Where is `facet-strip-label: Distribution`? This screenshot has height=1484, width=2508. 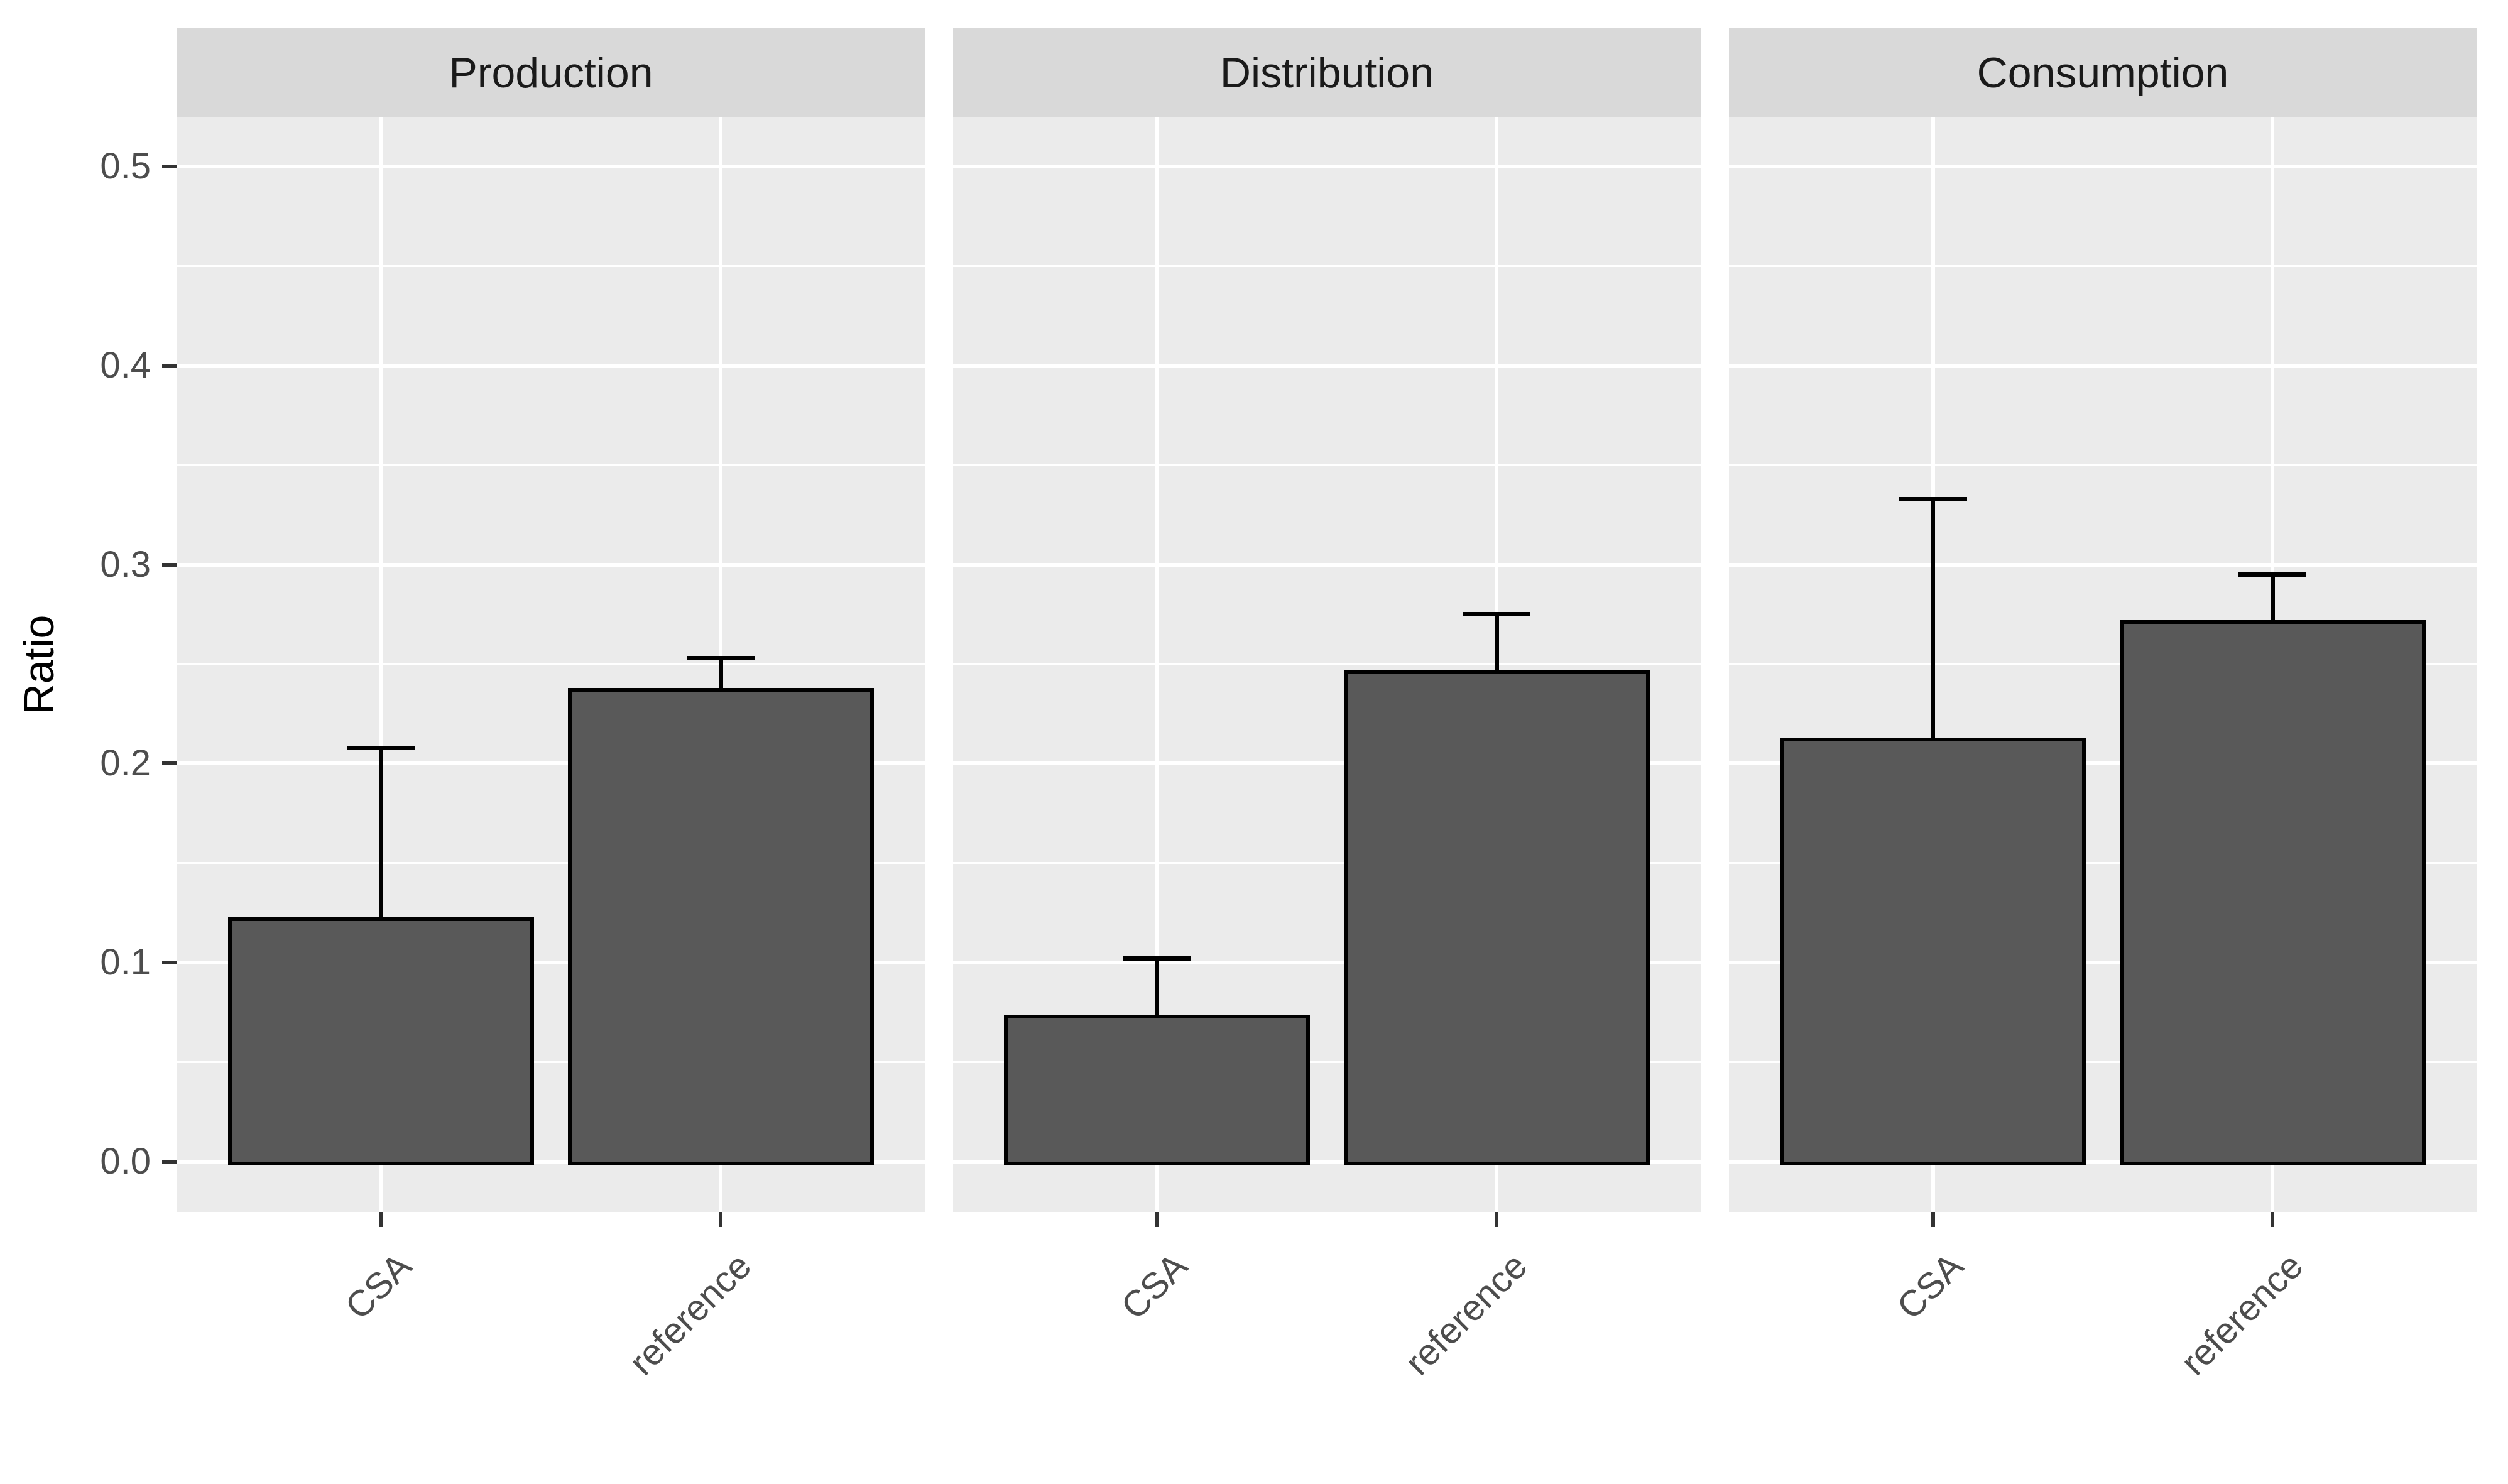
facet-strip-label: Distribution is located at coordinates (1326, 72).